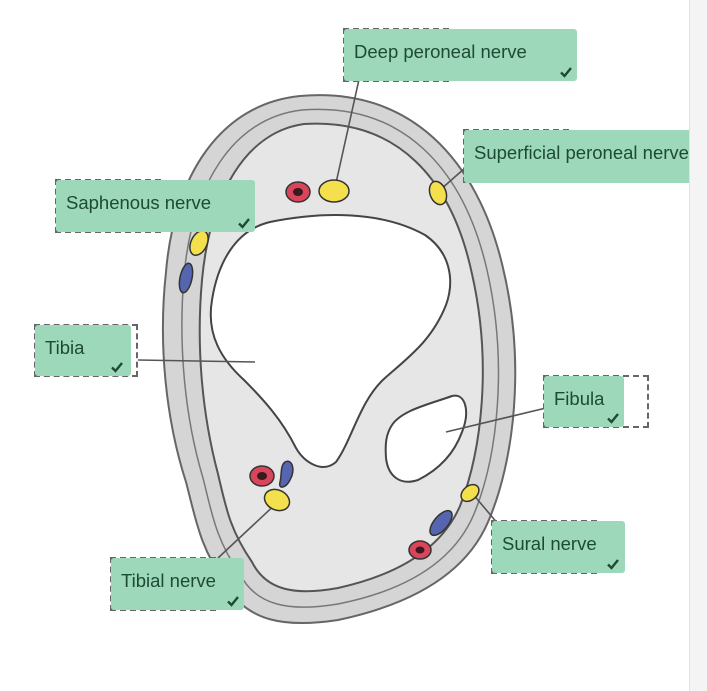  I want to click on label-fibula: Fibula, so click(584, 401).